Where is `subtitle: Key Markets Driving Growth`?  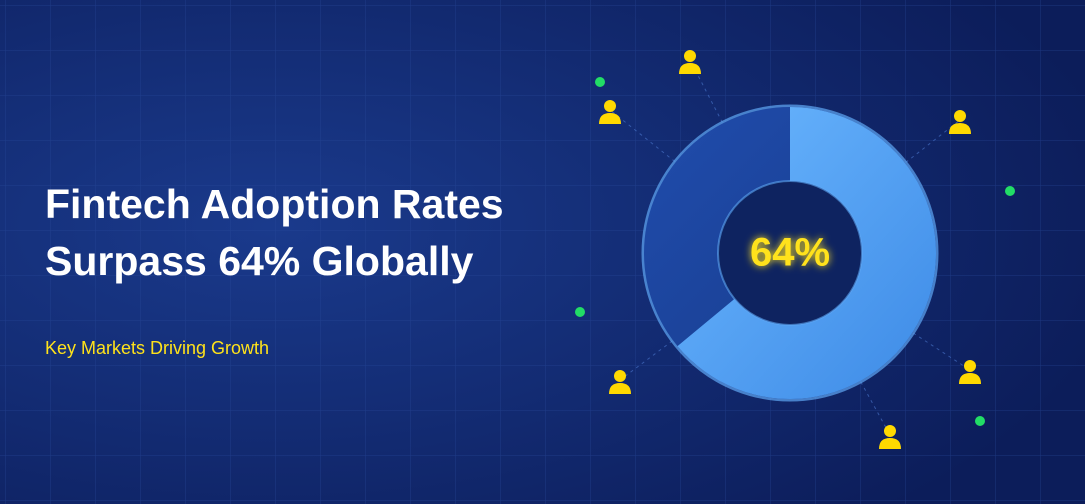 subtitle: Key Markets Driving Growth is located at coordinates (157, 348).